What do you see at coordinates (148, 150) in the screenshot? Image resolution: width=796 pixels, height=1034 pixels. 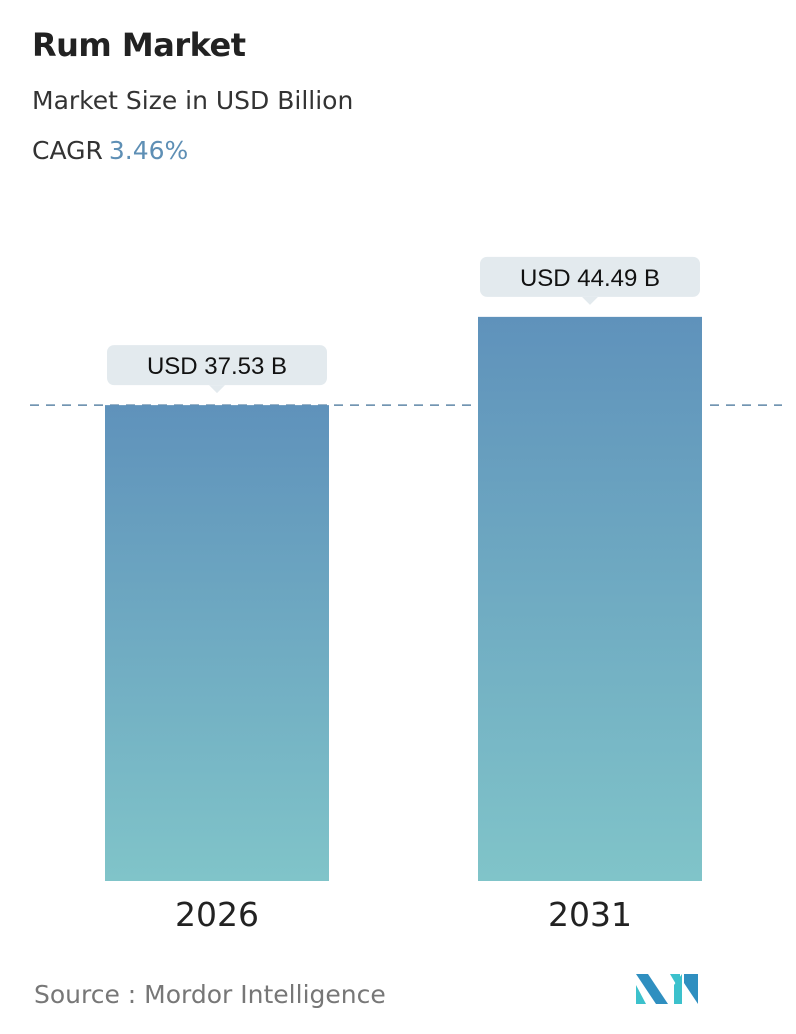 I see `cagr-value: 3.46%` at bounding box center [148, 150].